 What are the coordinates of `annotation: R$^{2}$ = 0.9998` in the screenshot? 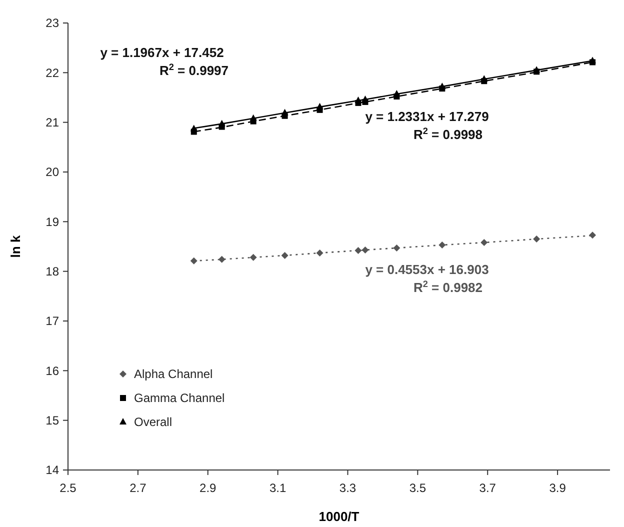 It's located at (448, 134).